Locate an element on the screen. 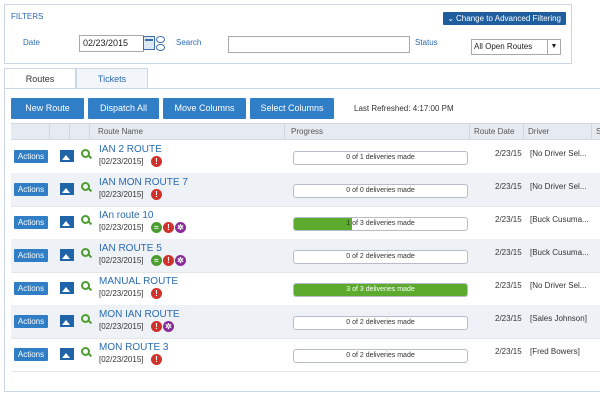 The height and width of the screenshot is (400, 600). chevron-down-icon: ⌄ is located at coordinates (451, 18).